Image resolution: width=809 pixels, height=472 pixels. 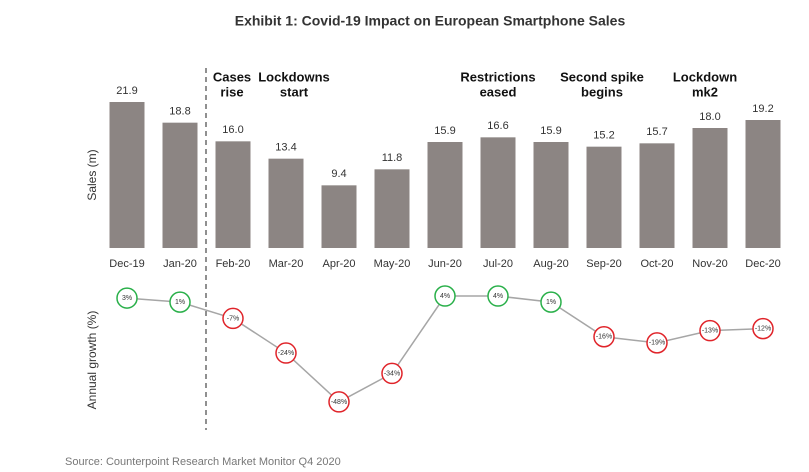 I want to click on value-label: -24%, so click(x=286, y=353).